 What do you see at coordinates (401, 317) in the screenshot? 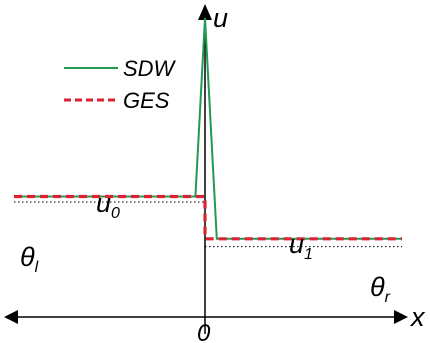
I see `x-axis-arrow-right` at bounding box center [401, 317].